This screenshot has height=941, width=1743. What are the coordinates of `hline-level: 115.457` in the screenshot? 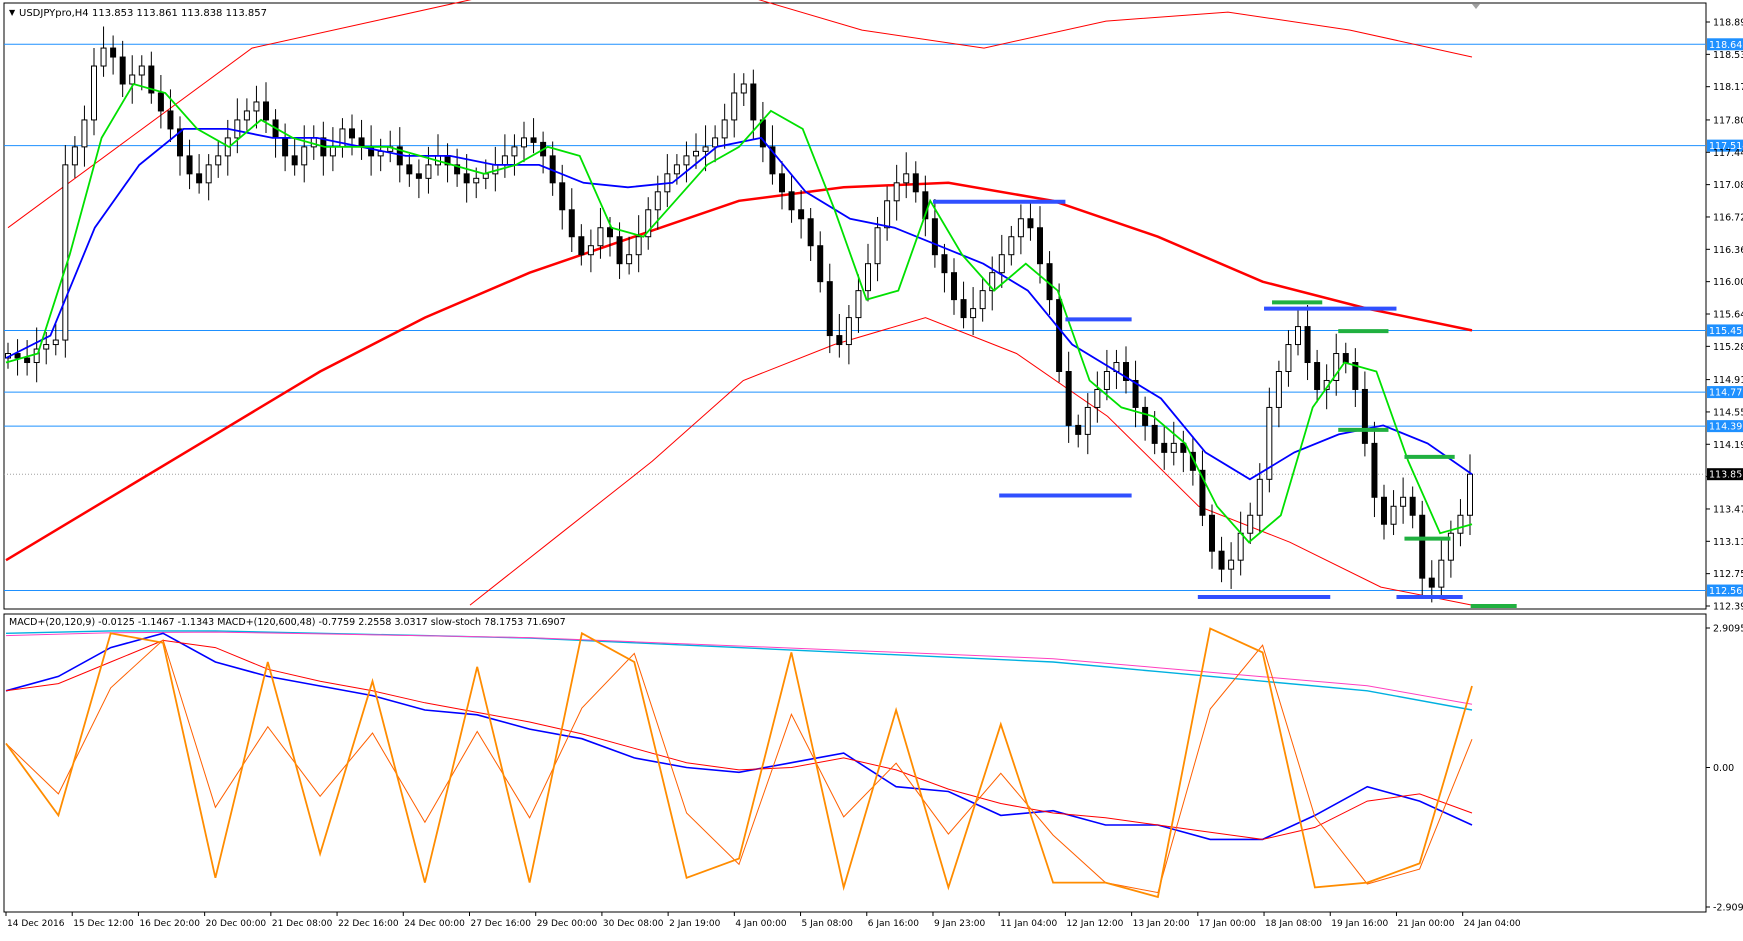 It's located at (873, 330).